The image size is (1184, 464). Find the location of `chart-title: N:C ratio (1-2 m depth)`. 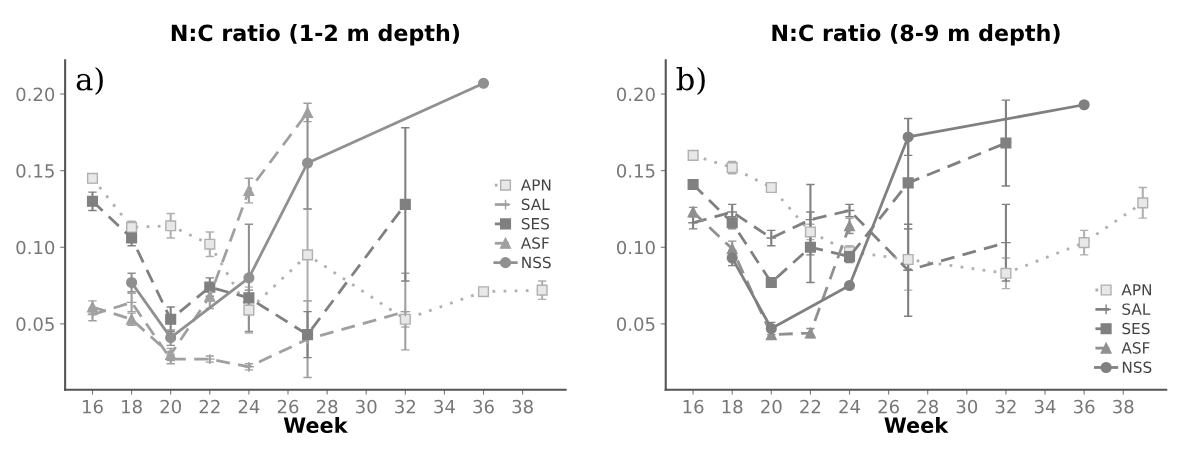

chart-title: N:C ratio (1-2 m depth) is located at coordinates (315, 34).